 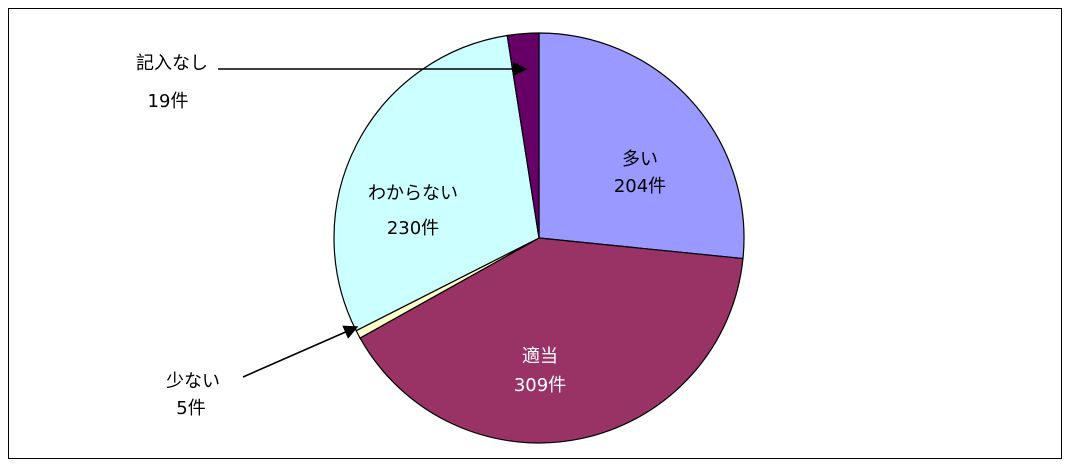 I want to click on slice-label-value-1: 309件, so click(x=540, y=385).